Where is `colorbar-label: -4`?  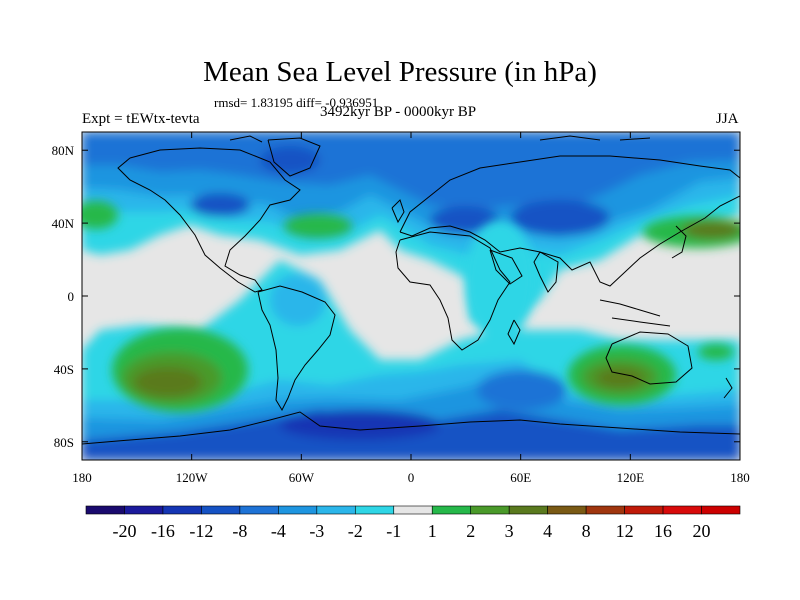 colorbar-label: -4 is located at coordinates (278, 531).